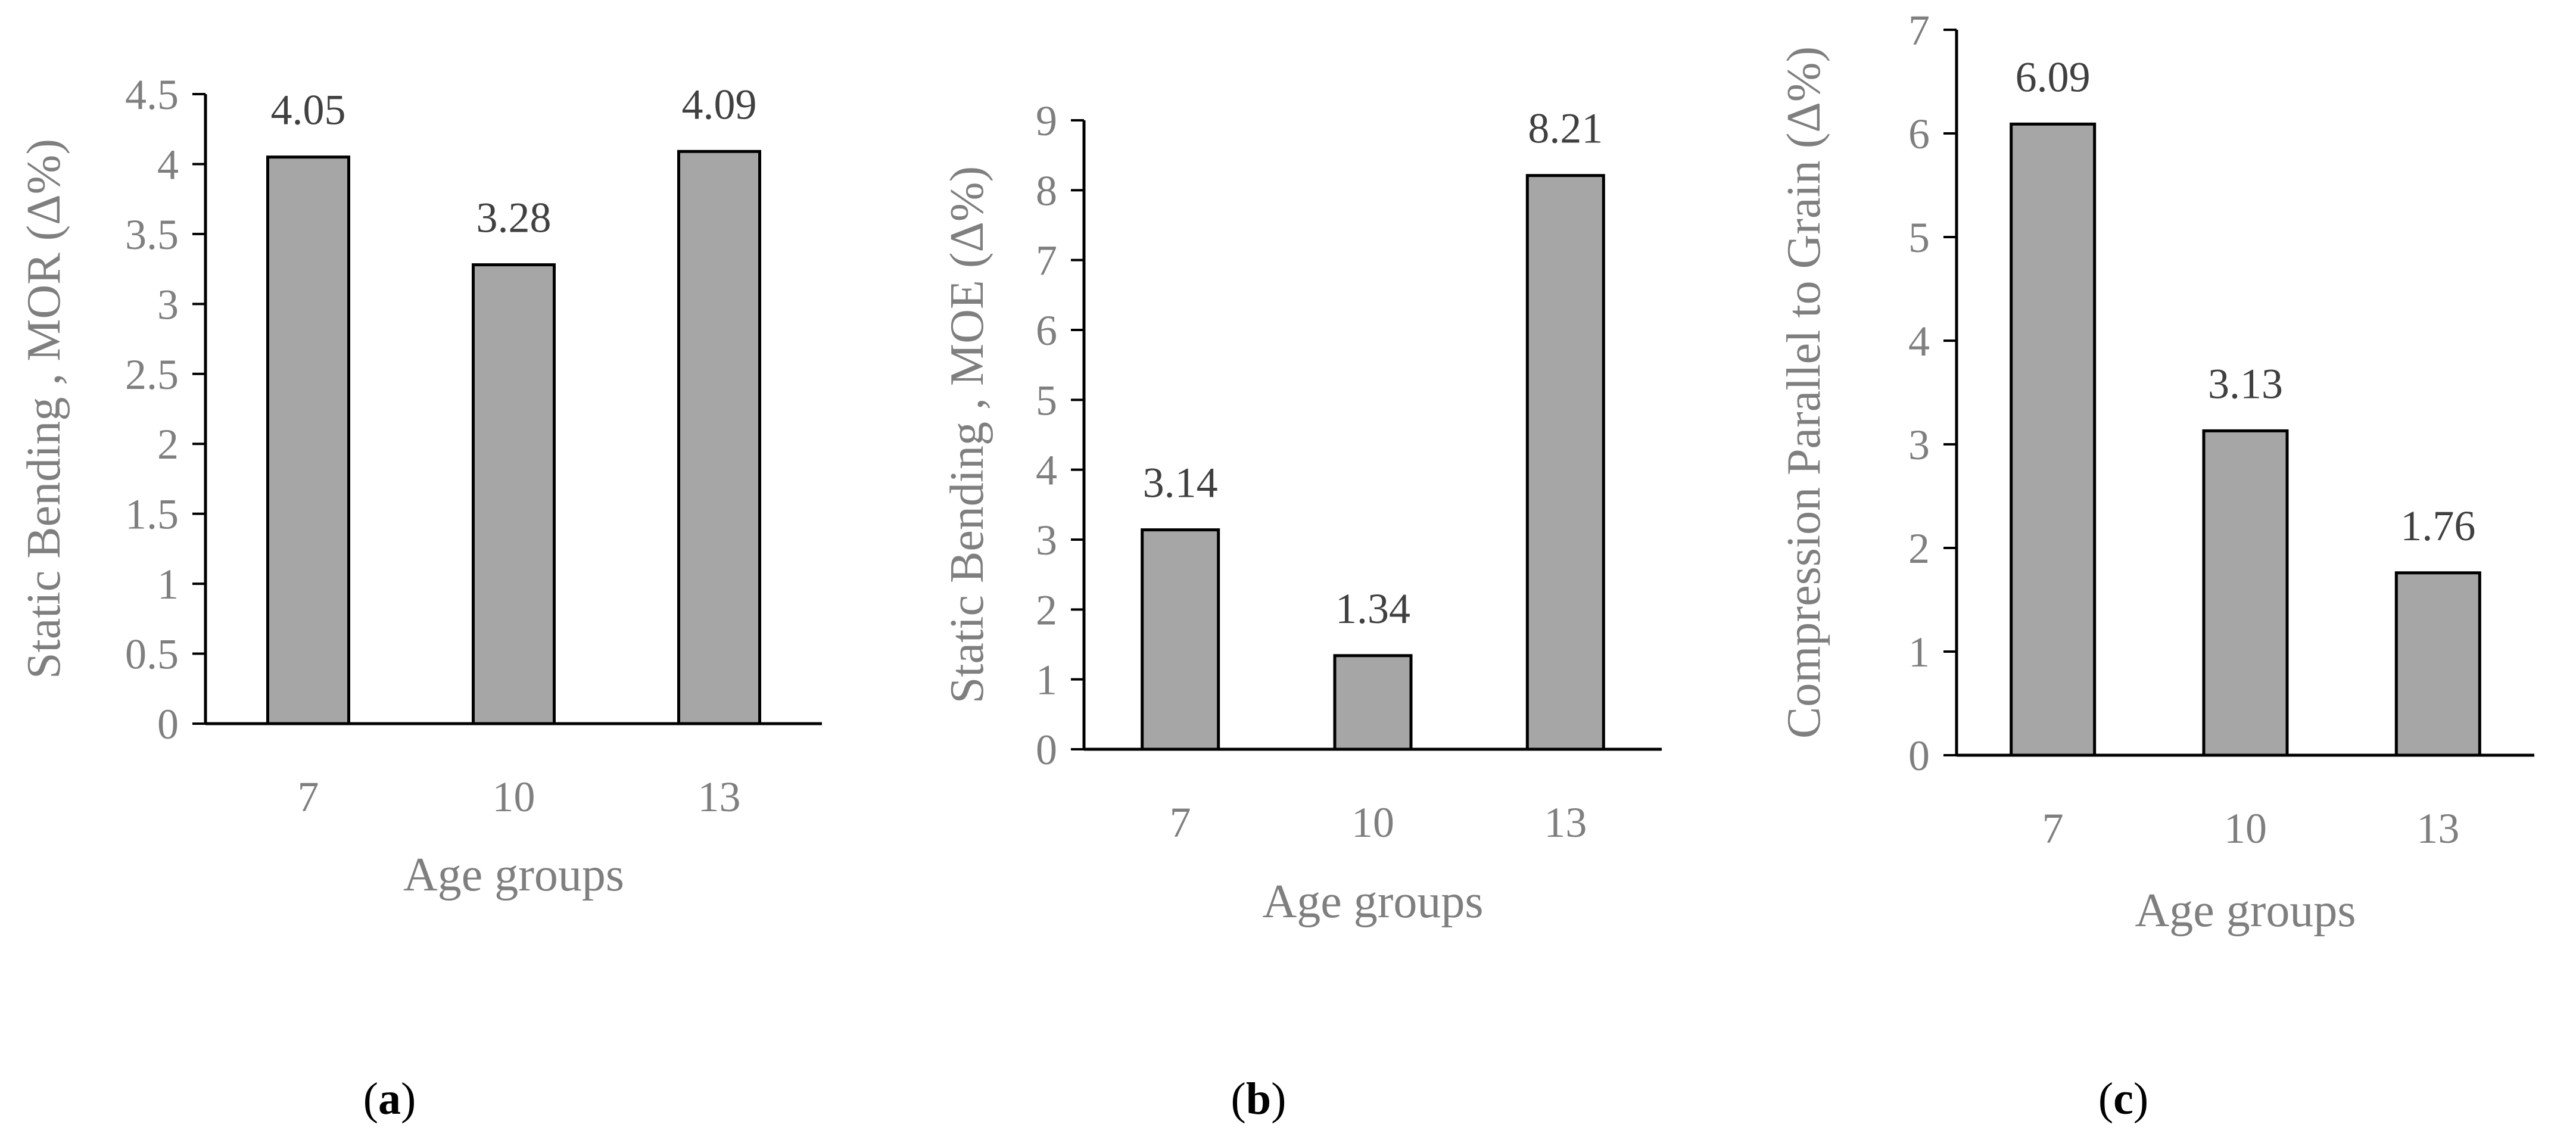 This screenshot has width=2576, height=1137. I want to click on panel-label-letter: c, so click(2123, 1099).